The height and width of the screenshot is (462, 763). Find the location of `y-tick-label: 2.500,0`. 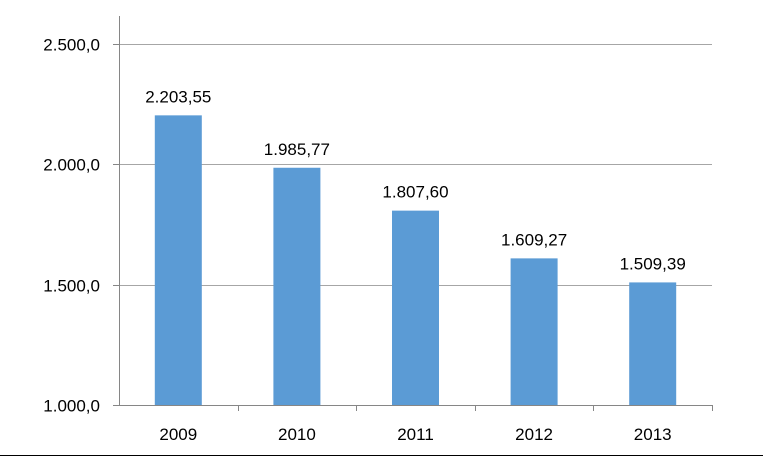

y-tick-label: 2.500,0 is located at coordinates (71, 45).